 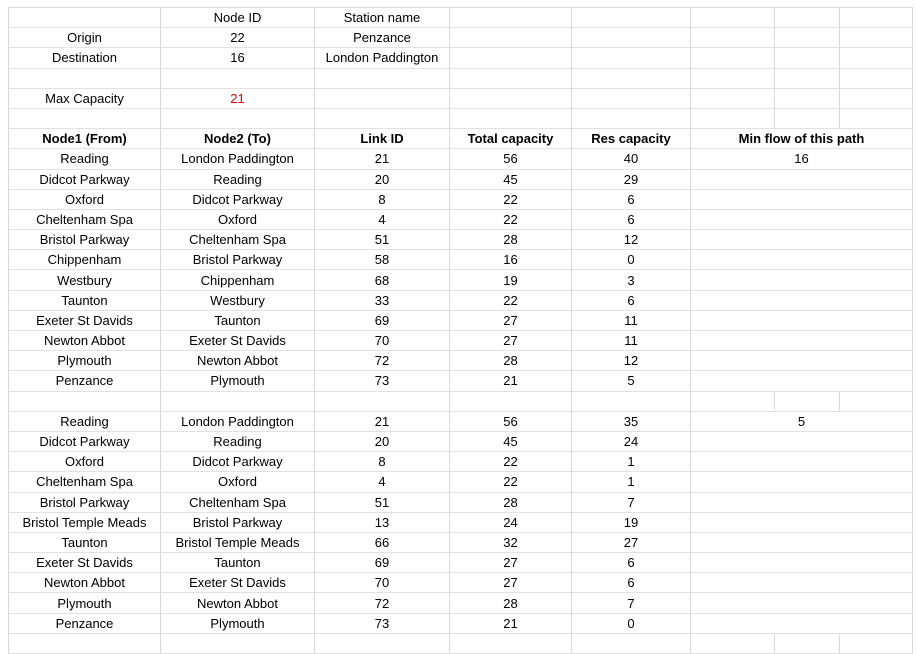 What do you see at coordinates (801, 421) in the screenshot?
I see `min-flow-value: 5` at bounding box center [801, 421].